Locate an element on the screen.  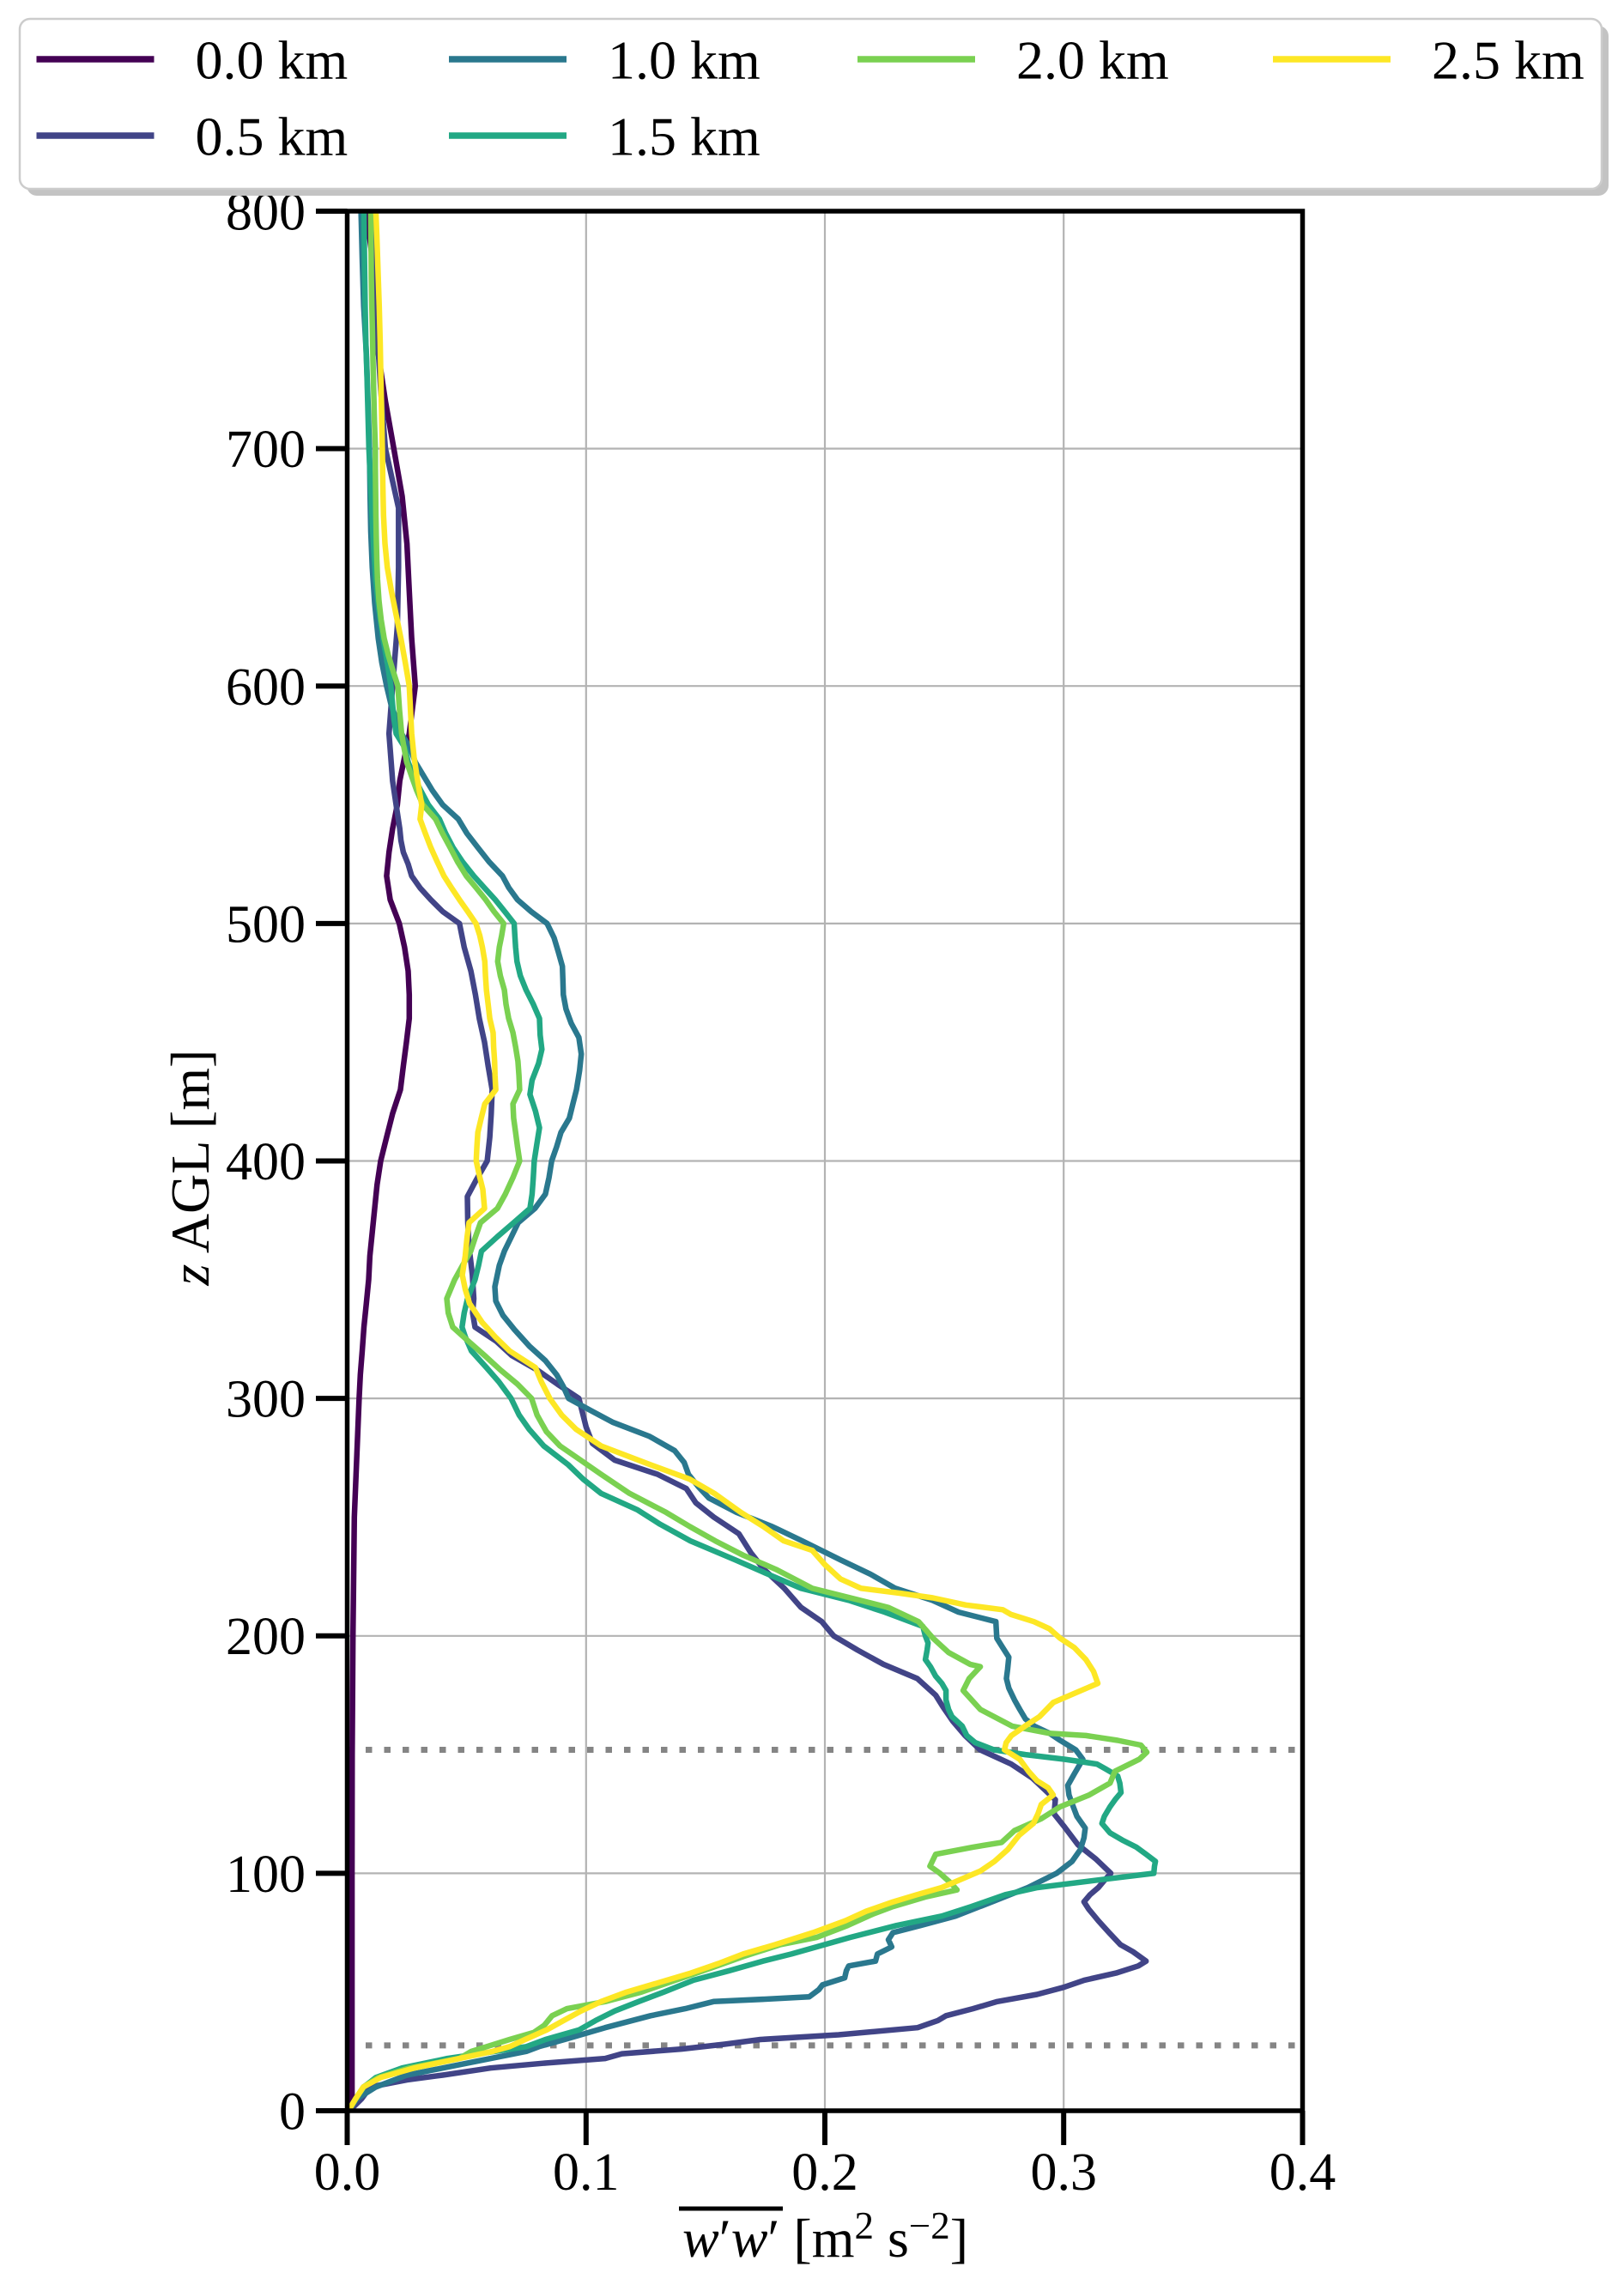
svg-text: 0.4 is located at coordinates (1303, 2172).